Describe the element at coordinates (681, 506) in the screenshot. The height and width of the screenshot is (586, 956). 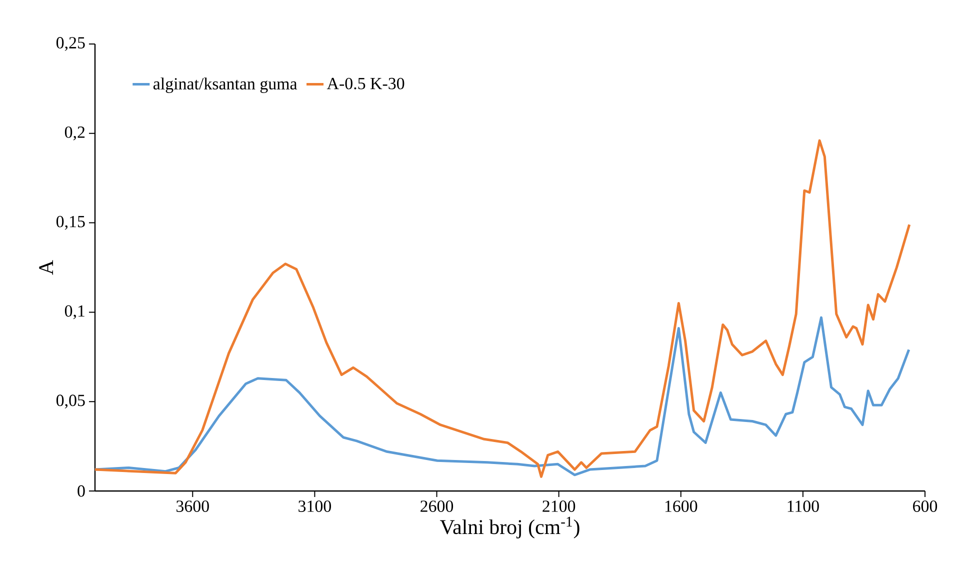
I see `x-tick-label: 1600` at that location.